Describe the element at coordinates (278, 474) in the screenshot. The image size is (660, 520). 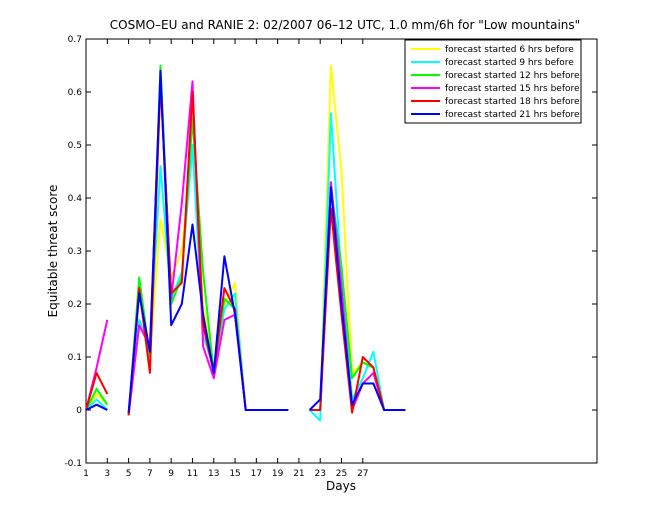
I see `x-tick-label: 19` at that location.